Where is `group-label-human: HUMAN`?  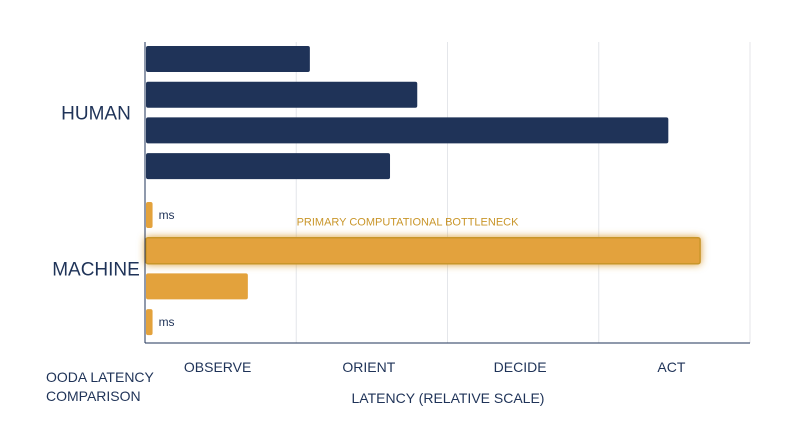
group-label-human: HUMAN is located at coordinates (96, 114).